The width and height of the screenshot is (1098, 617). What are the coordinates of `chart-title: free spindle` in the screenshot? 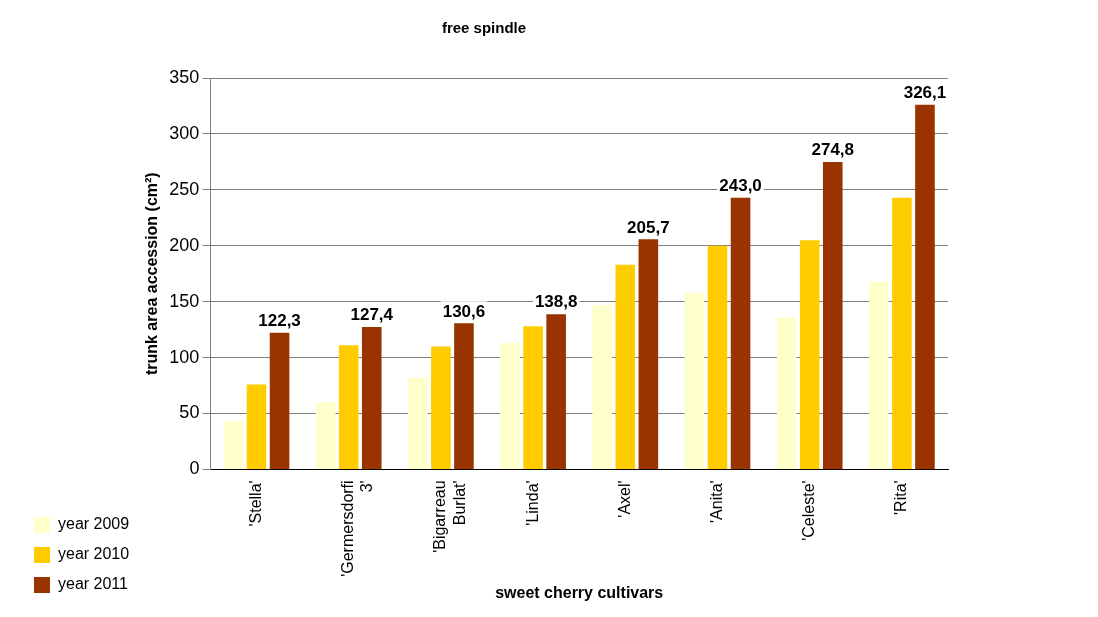 It's located at (484, 28).